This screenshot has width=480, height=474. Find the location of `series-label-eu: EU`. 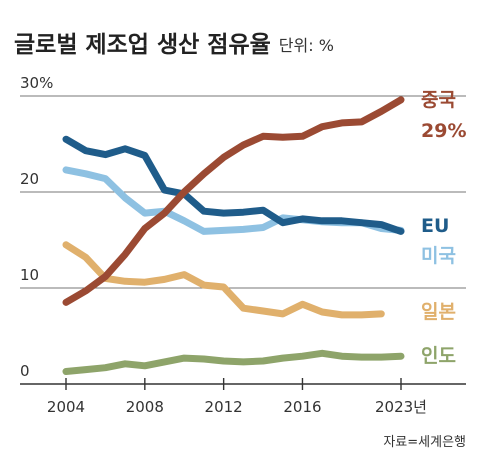

series-label-eu: EU is located at coordinates (435, 226).